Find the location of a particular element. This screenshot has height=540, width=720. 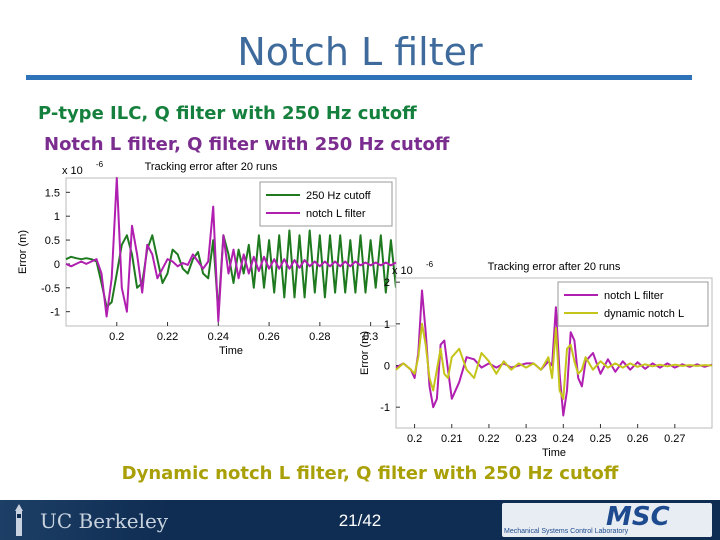

title-underline is located at coordinates (359, 77).